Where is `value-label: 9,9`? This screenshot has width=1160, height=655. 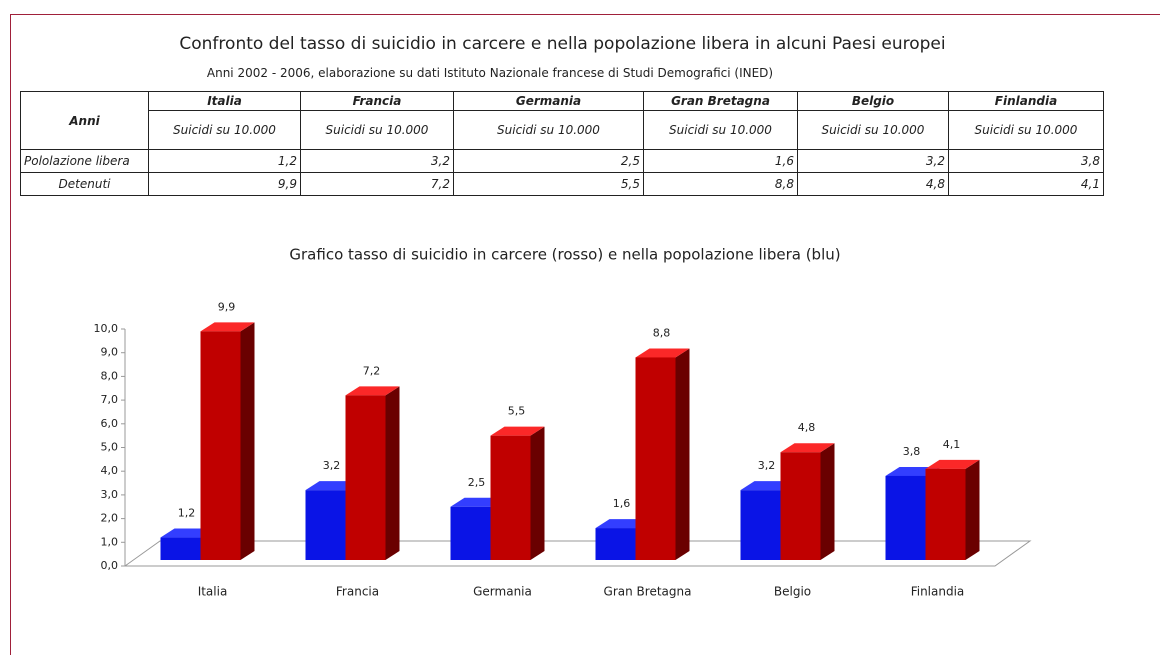
value-label: 9,9 is located at coordinates (227, 306).